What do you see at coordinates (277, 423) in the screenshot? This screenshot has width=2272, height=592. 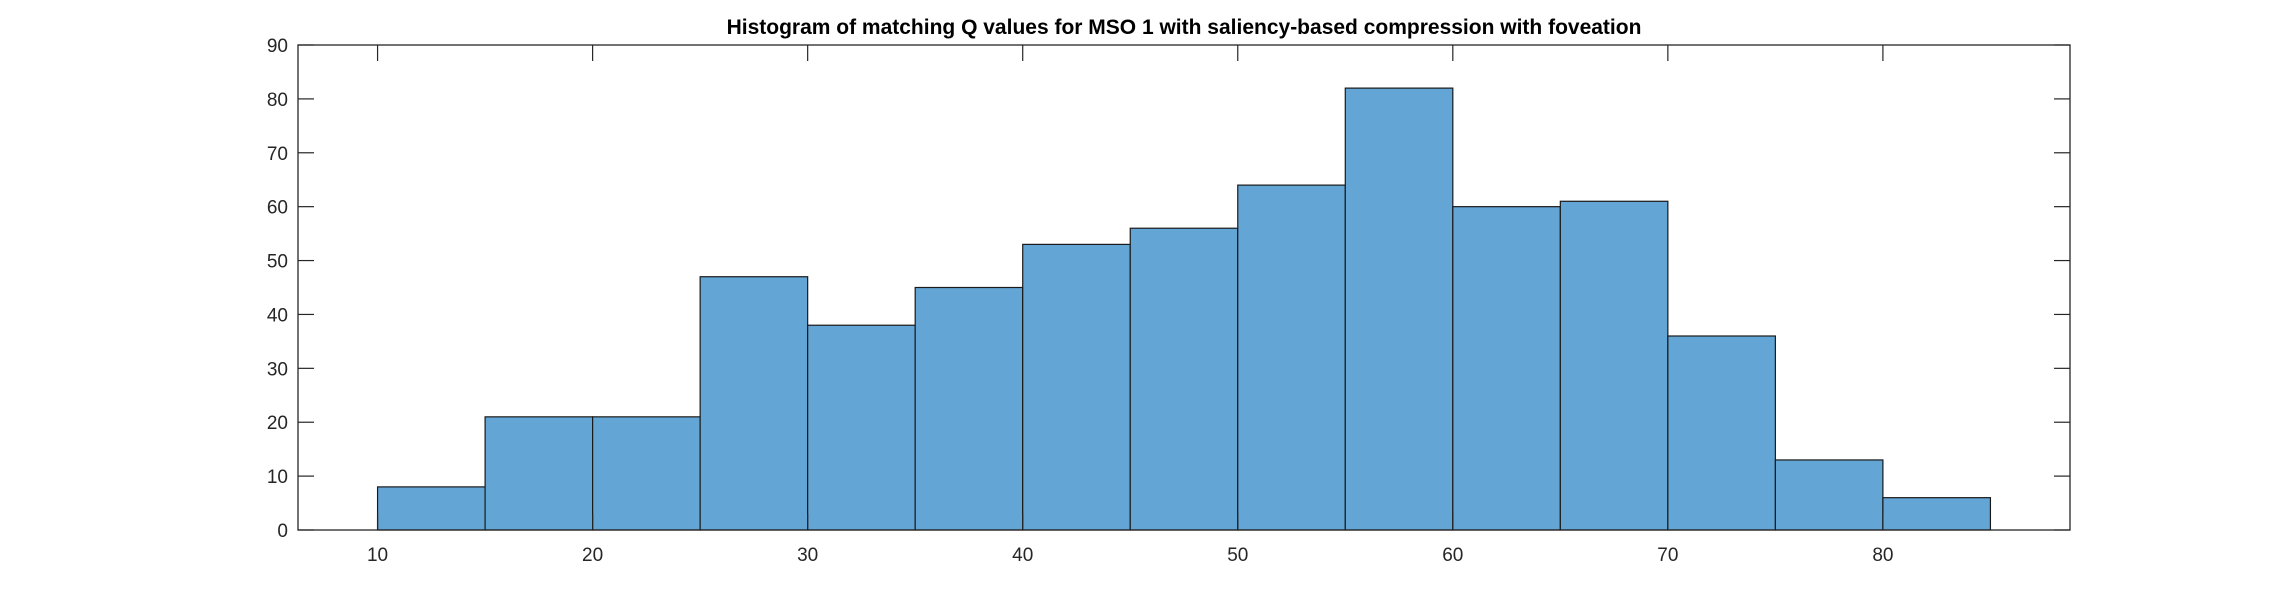 I see `y-tick-label: 20` at bounding box center [277, 423].